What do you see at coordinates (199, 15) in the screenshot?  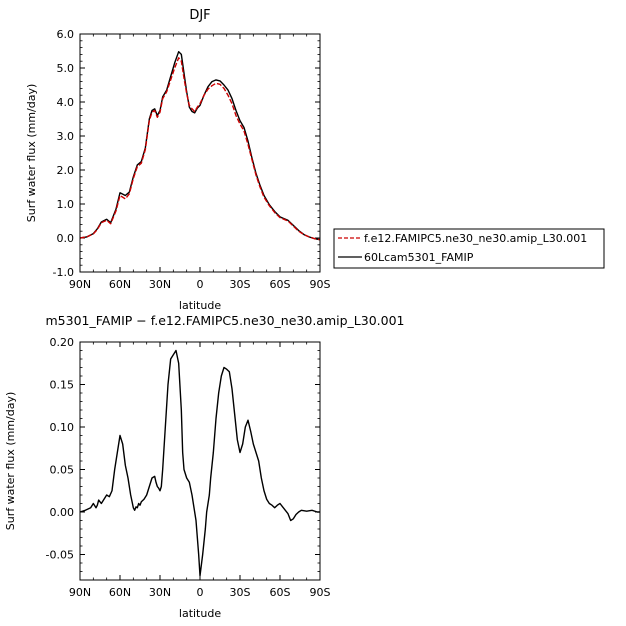 I see `top-chart-title: DJF` at bounding box center [199, 15].